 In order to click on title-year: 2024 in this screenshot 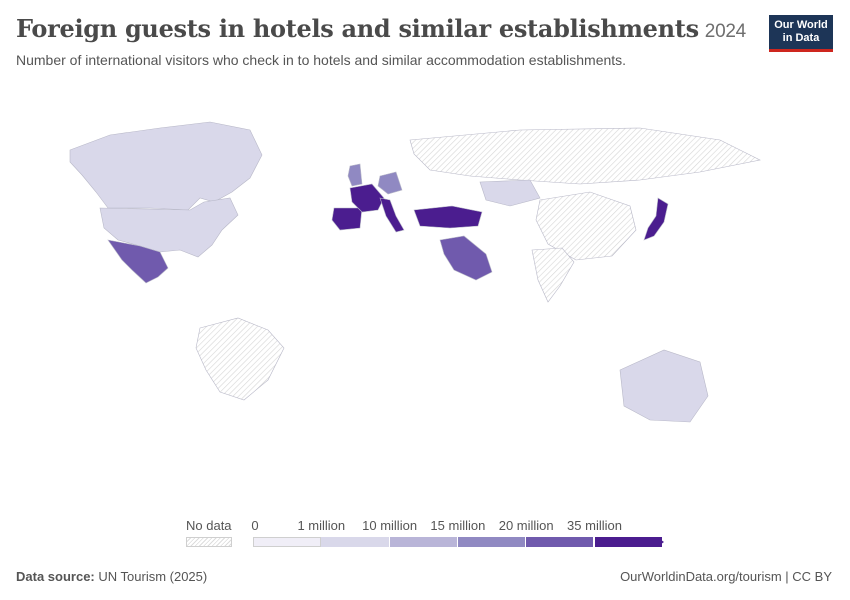, I will do `click(725, 31)`.